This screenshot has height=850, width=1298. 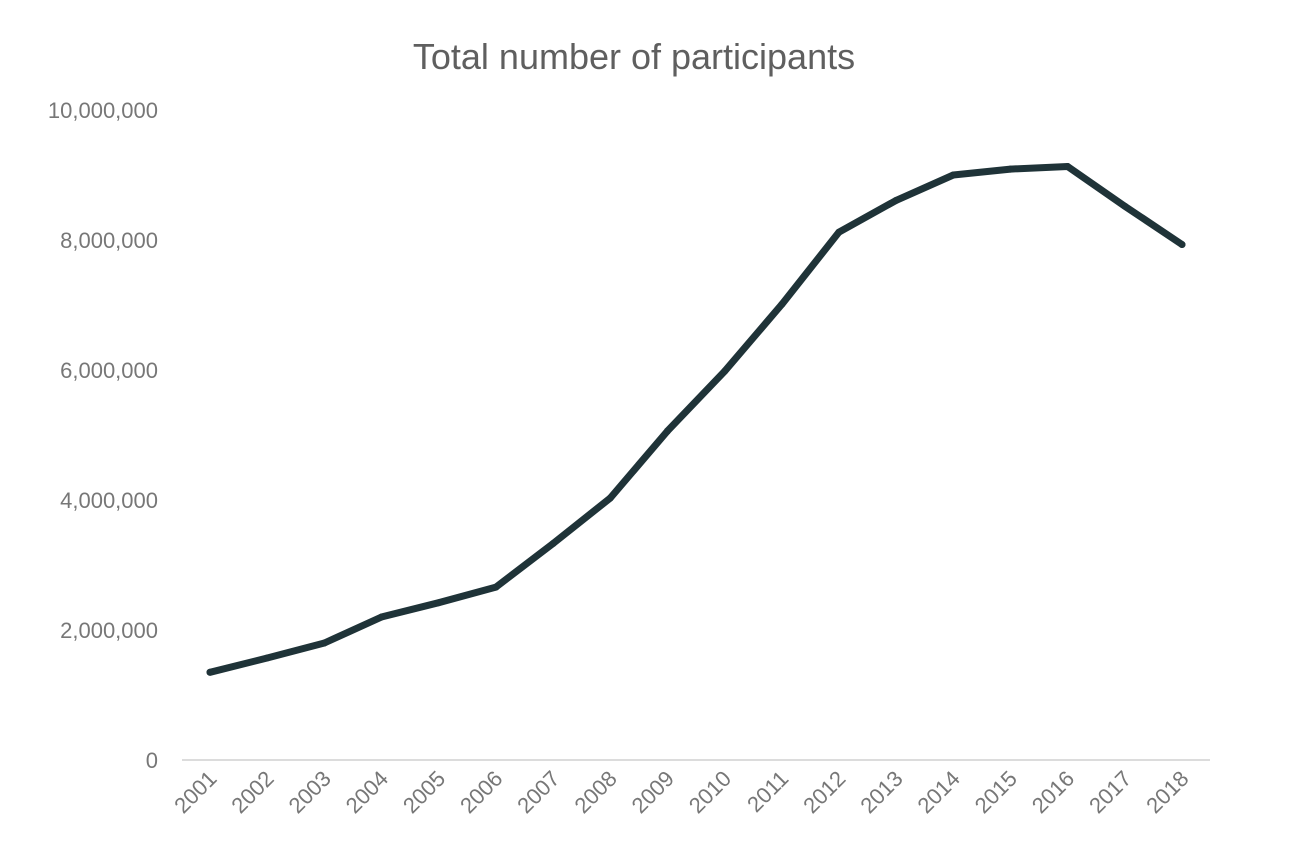 I want to click on x-tick-label: 2004, so click(x=367, y=792).